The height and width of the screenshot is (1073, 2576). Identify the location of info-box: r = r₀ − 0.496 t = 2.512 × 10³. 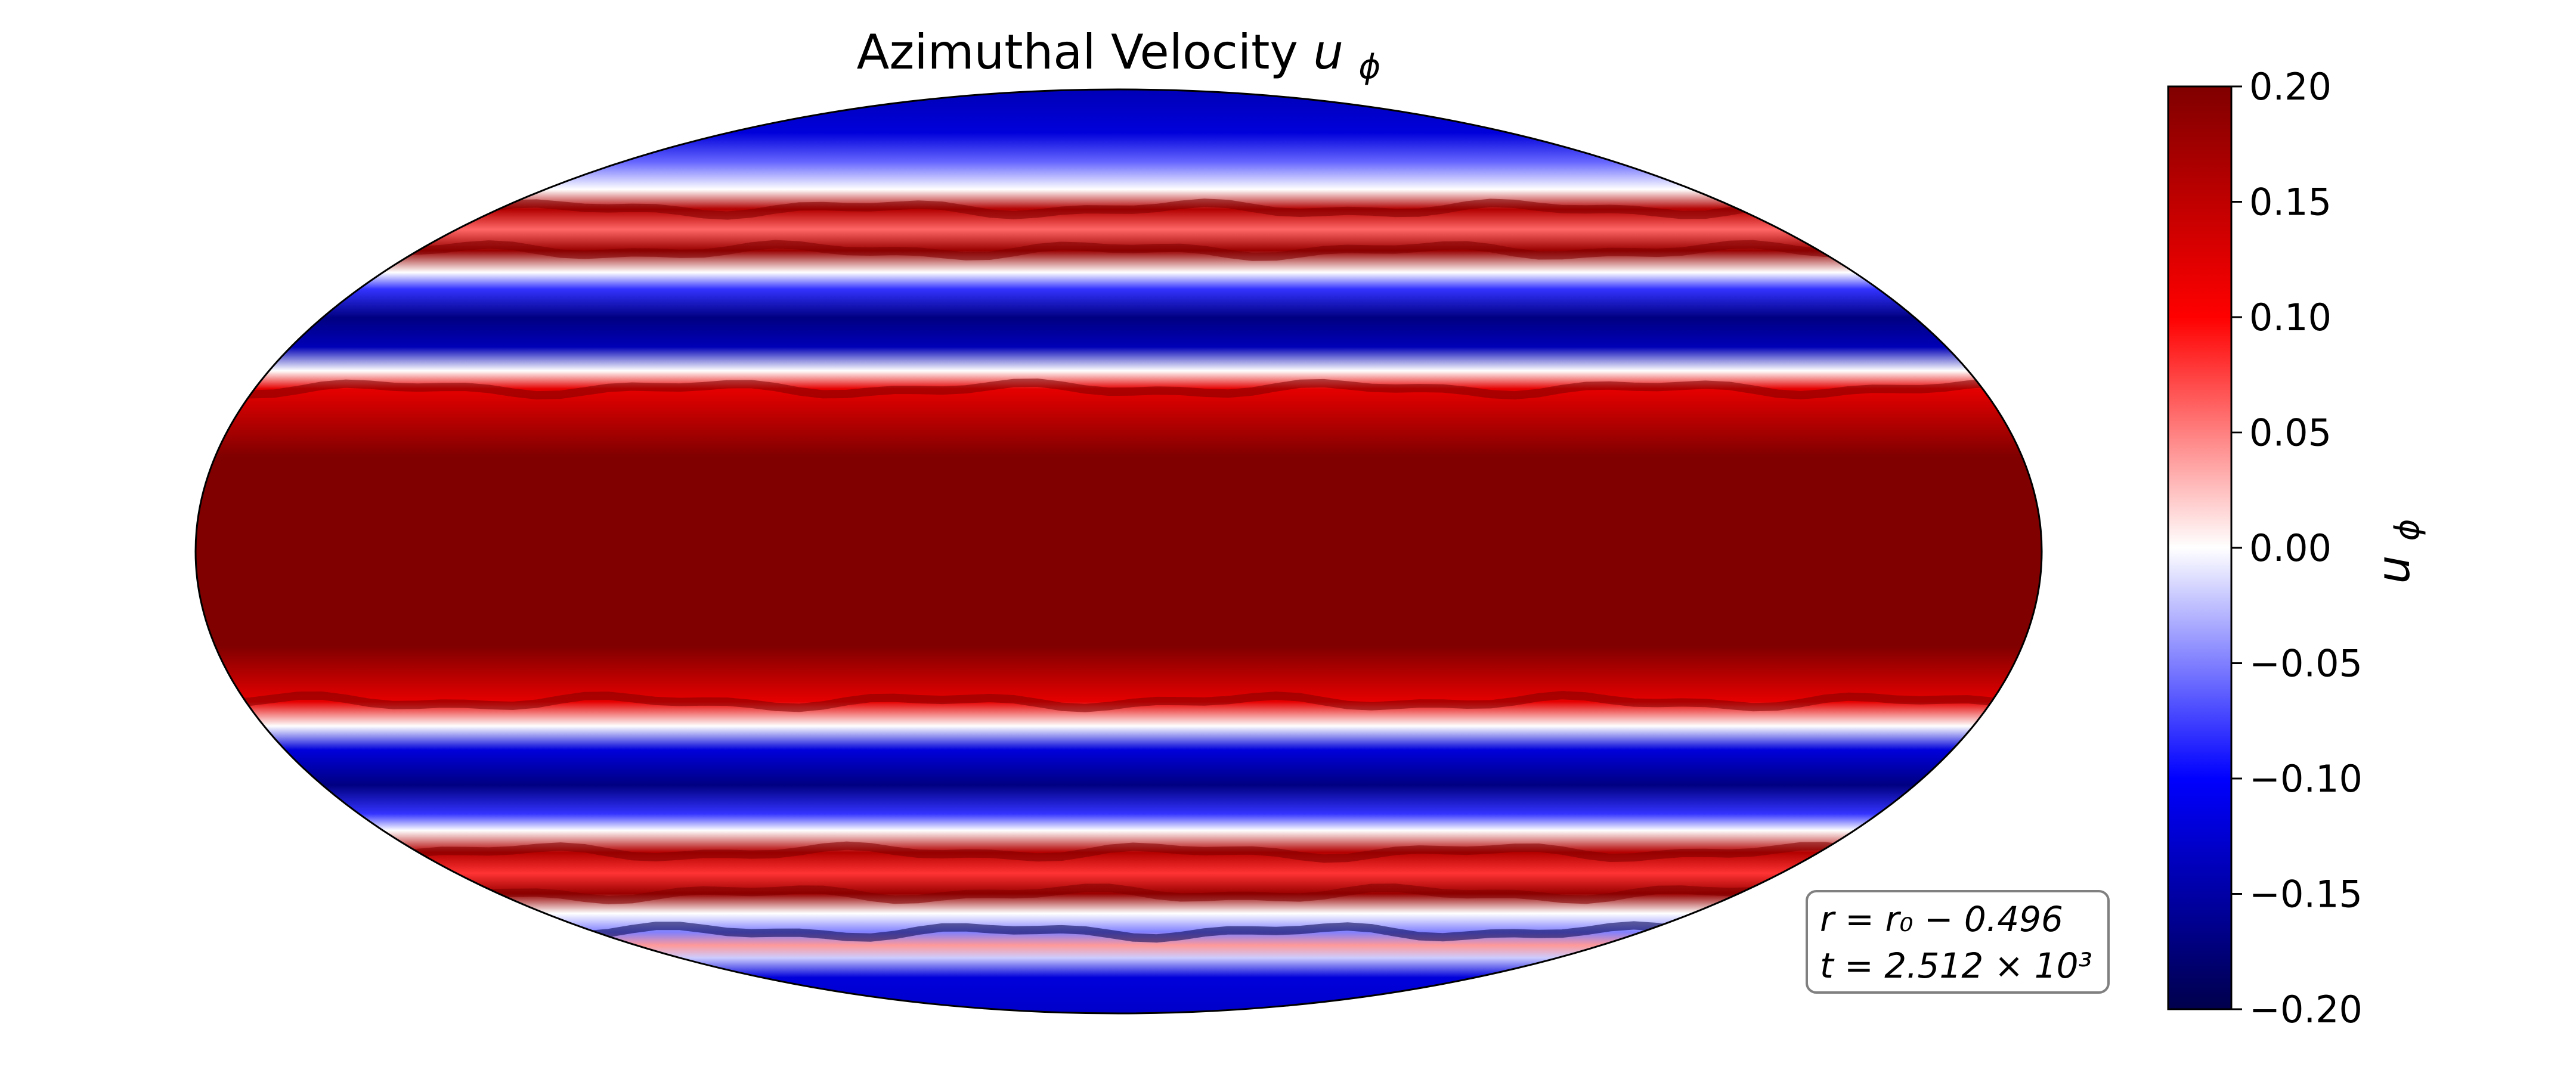
(1958, 942).